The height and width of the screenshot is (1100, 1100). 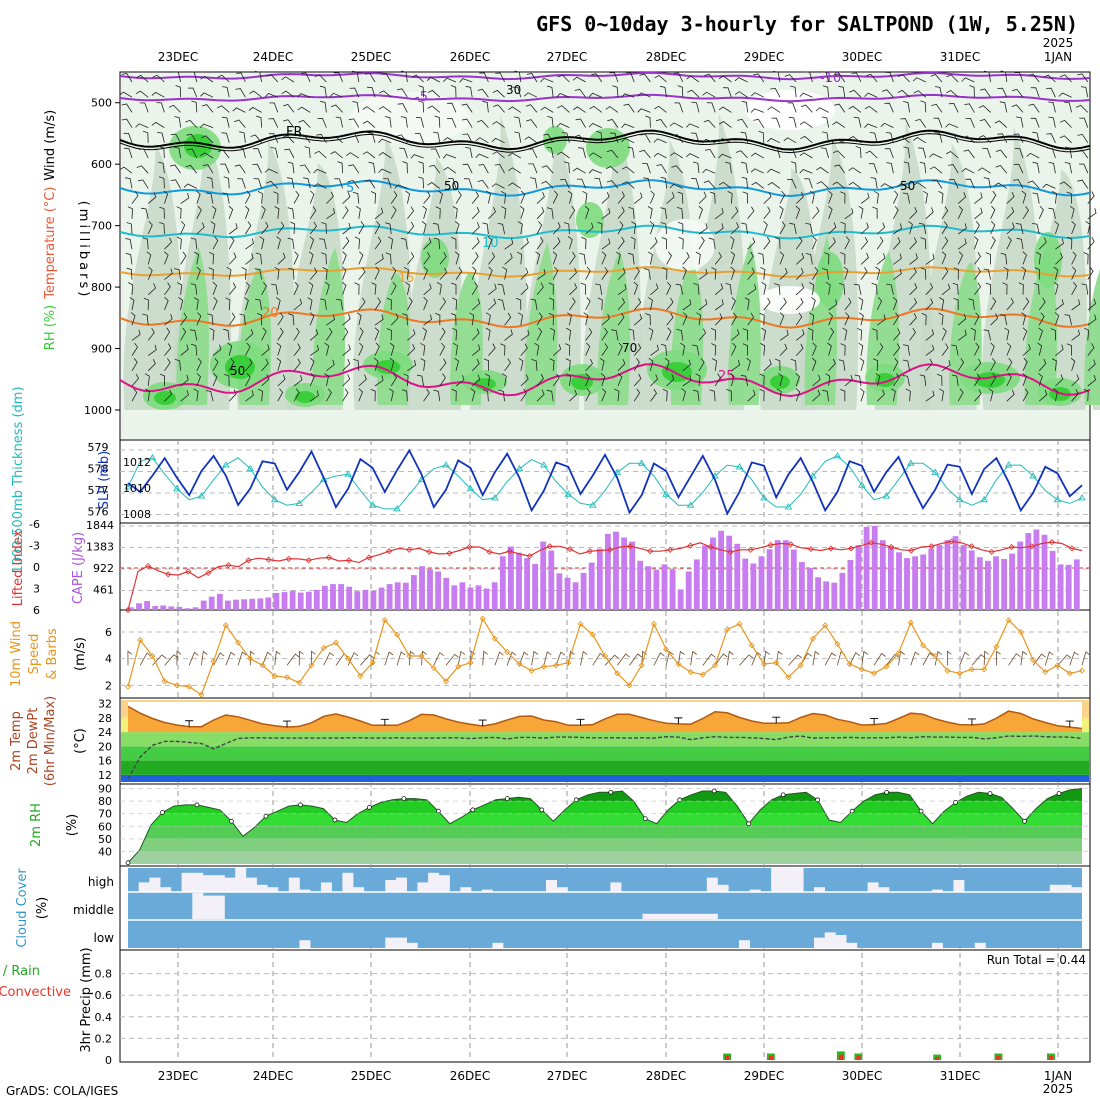 What do you see at coordinates (605, 857) in the screenshot?
I see `rh-band` at bounding box center [605, 857].